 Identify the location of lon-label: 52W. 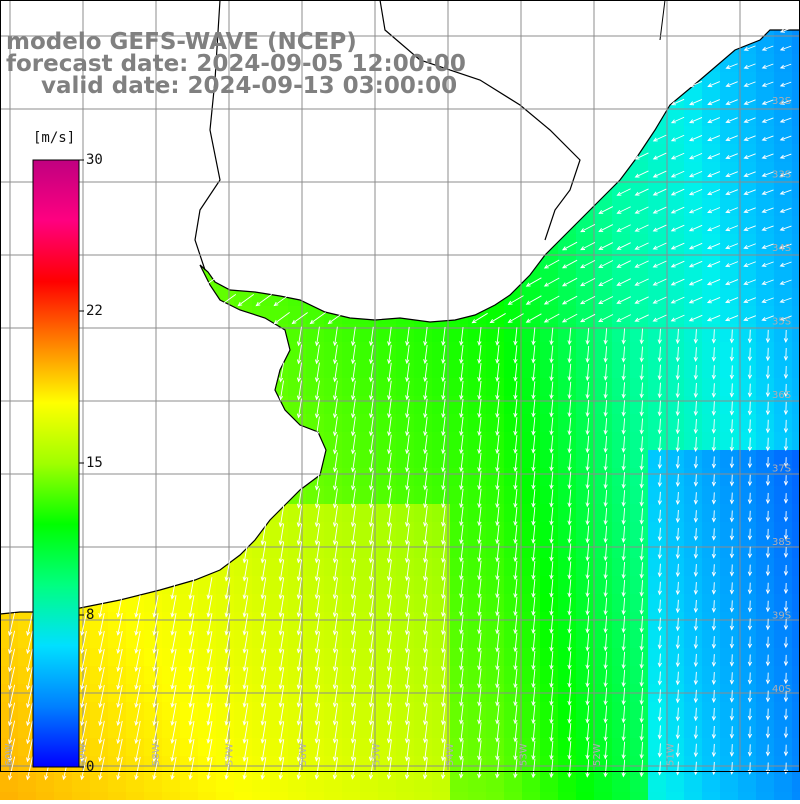
(597, 754).